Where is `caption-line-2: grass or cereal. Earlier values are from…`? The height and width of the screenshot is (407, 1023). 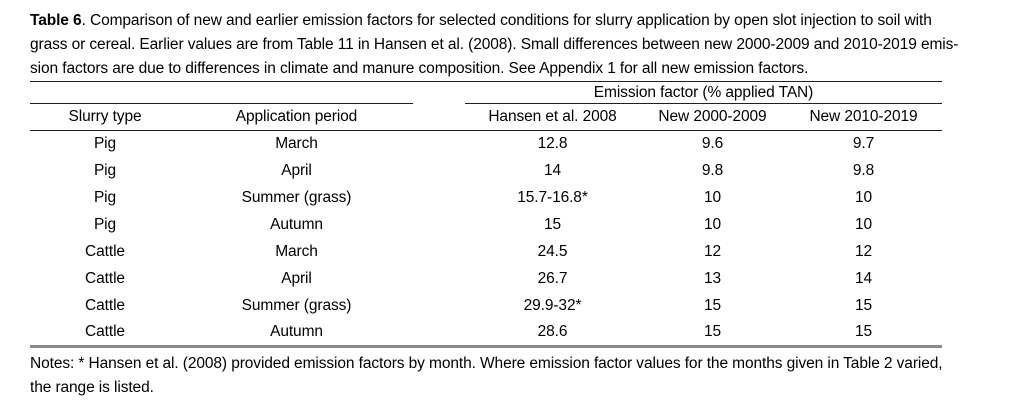 caption-line-2: grass or cereal. Earlier values are from… is located at coordinates (494, 44).